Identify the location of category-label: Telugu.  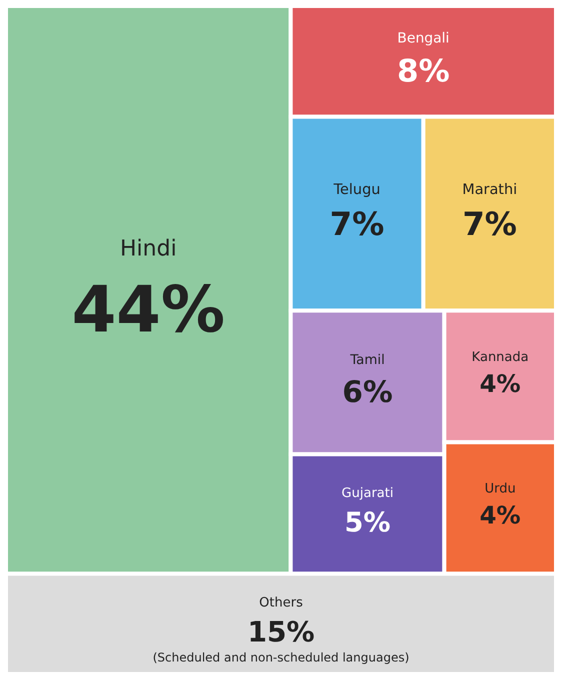
(356, 190).